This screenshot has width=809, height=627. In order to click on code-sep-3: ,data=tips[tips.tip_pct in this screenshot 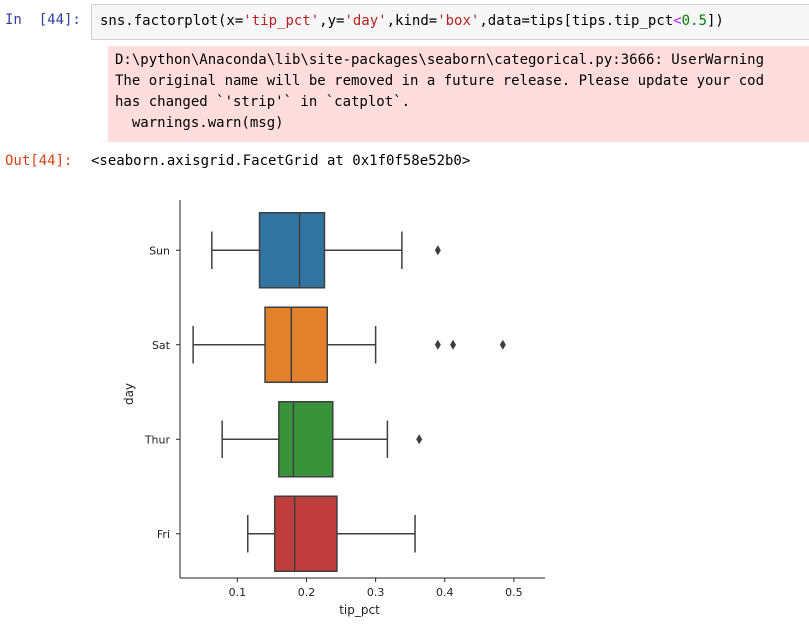, I will do `click(576, 21)`.